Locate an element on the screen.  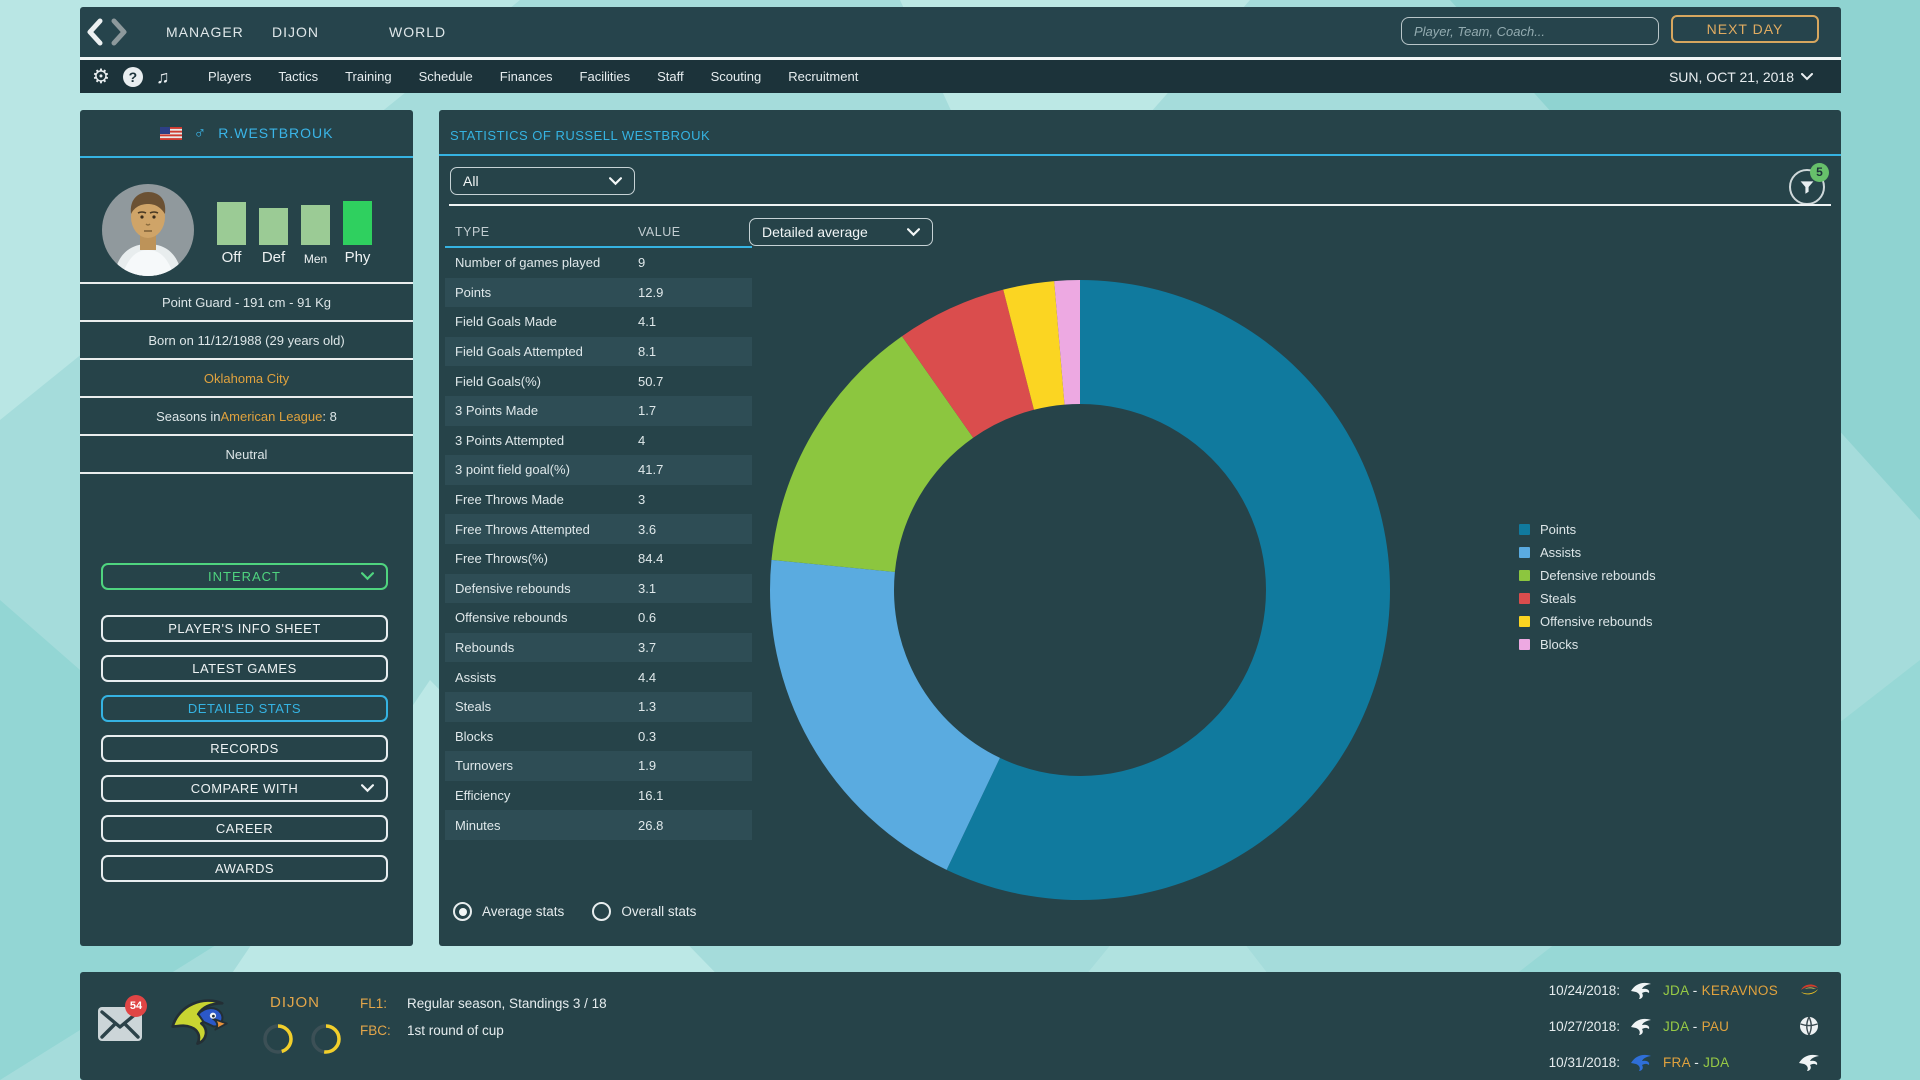
attribute-def: Def is located at coordinates (273, 231).